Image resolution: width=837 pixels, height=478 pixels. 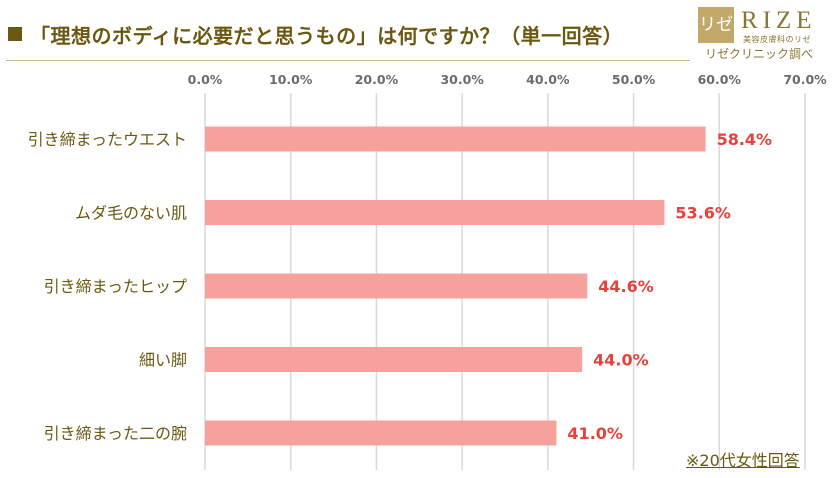 What do you see at coordinates (115, 286) in the screenshot?
I see `category-label: 引き締まったヒップ` at bounding box center [115, 286].